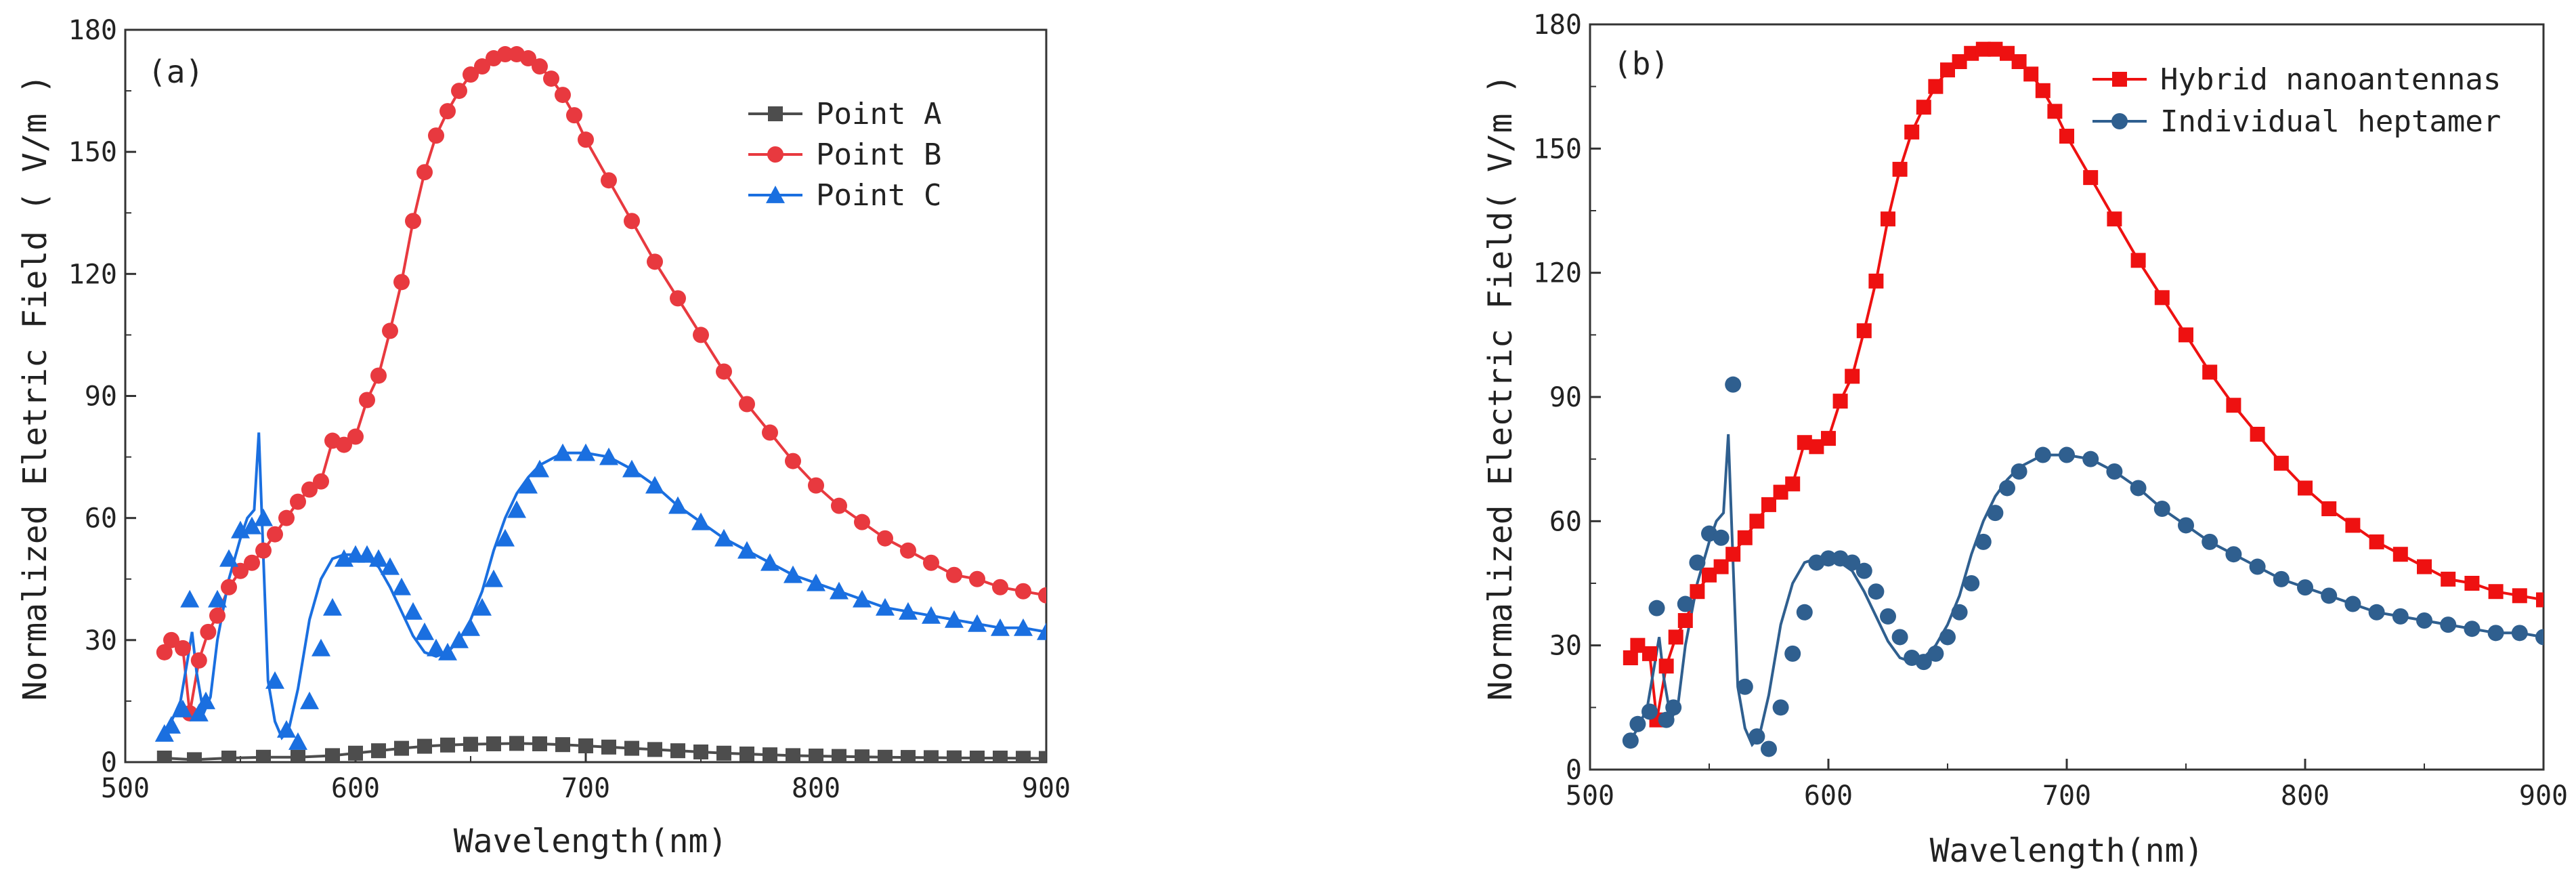 Image resolution: width=2576 pixels, height=880 pixels. What do you see at coordinates (2330, 121) in the screenshot?
I see `panel-b-legend-label: Individual heptamer` at bounding box center [2330, 121].